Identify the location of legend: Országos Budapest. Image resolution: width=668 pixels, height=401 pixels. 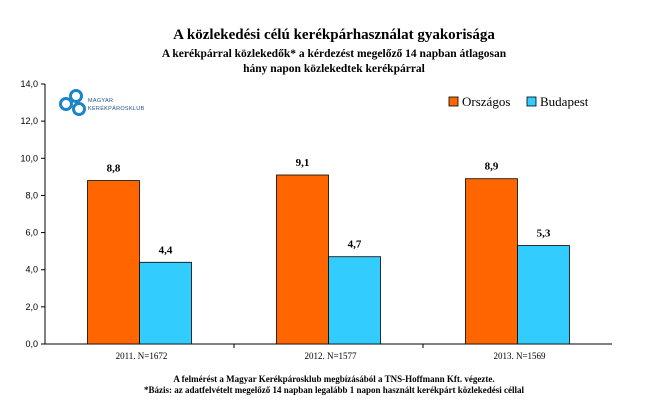
(518, 101).